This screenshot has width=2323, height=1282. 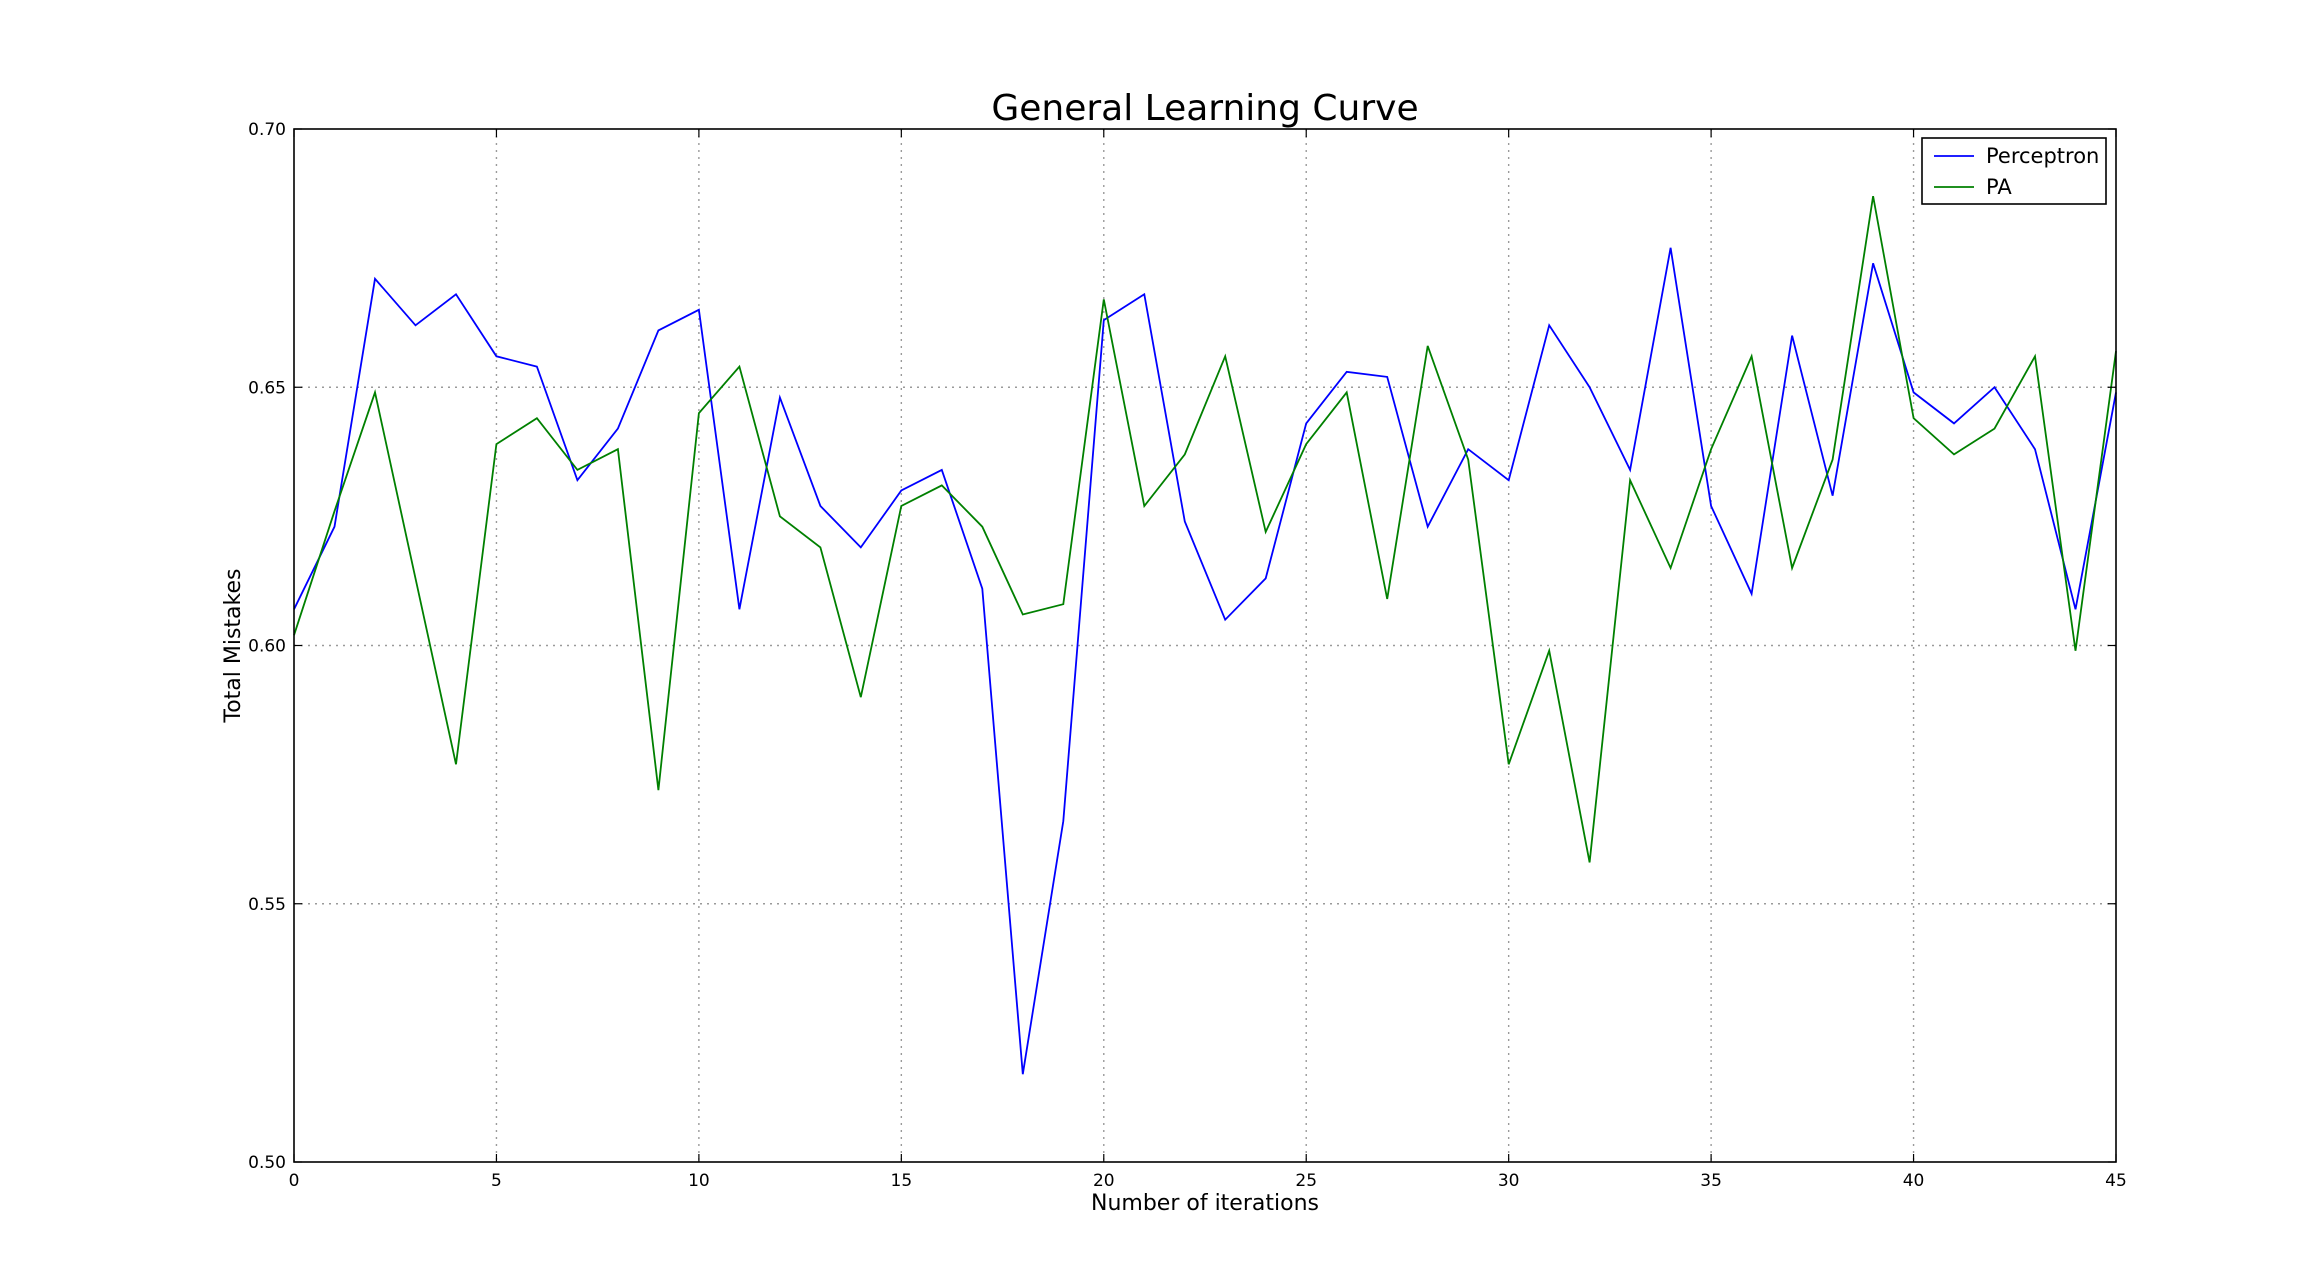 I want to click on legend: Perceptron PA, so click(x=2014, y=171).